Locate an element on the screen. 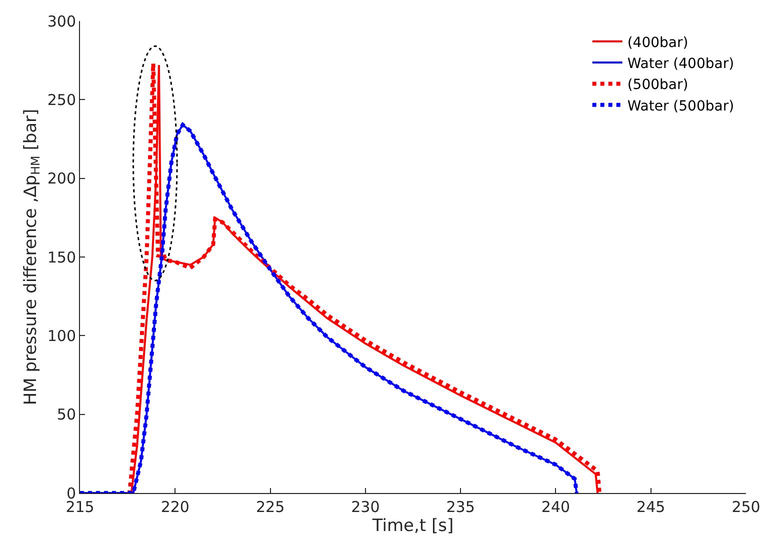 The image size is (772, 548). y-tick-label: 200 is located at coordinates (61, 179).